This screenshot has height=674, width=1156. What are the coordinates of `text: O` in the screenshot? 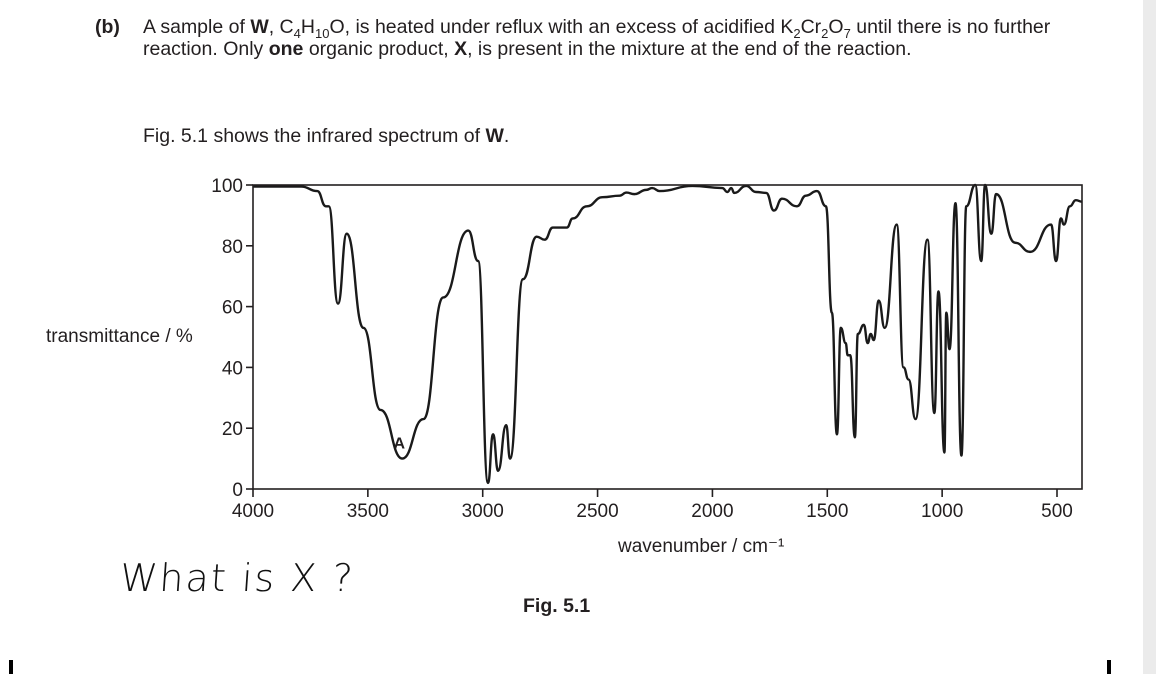 It's located at (836, 27).